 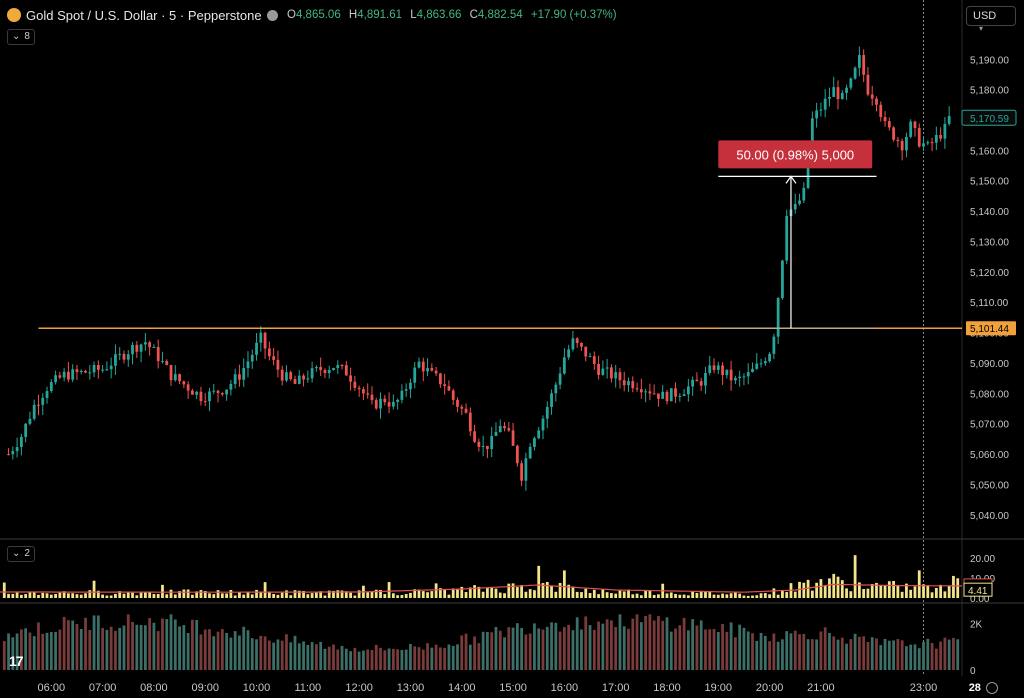 What do you see at coordinates (770, 688) in the screenshot?
I see `time-tick-label: 20:00` at bounding box center [770, 688].